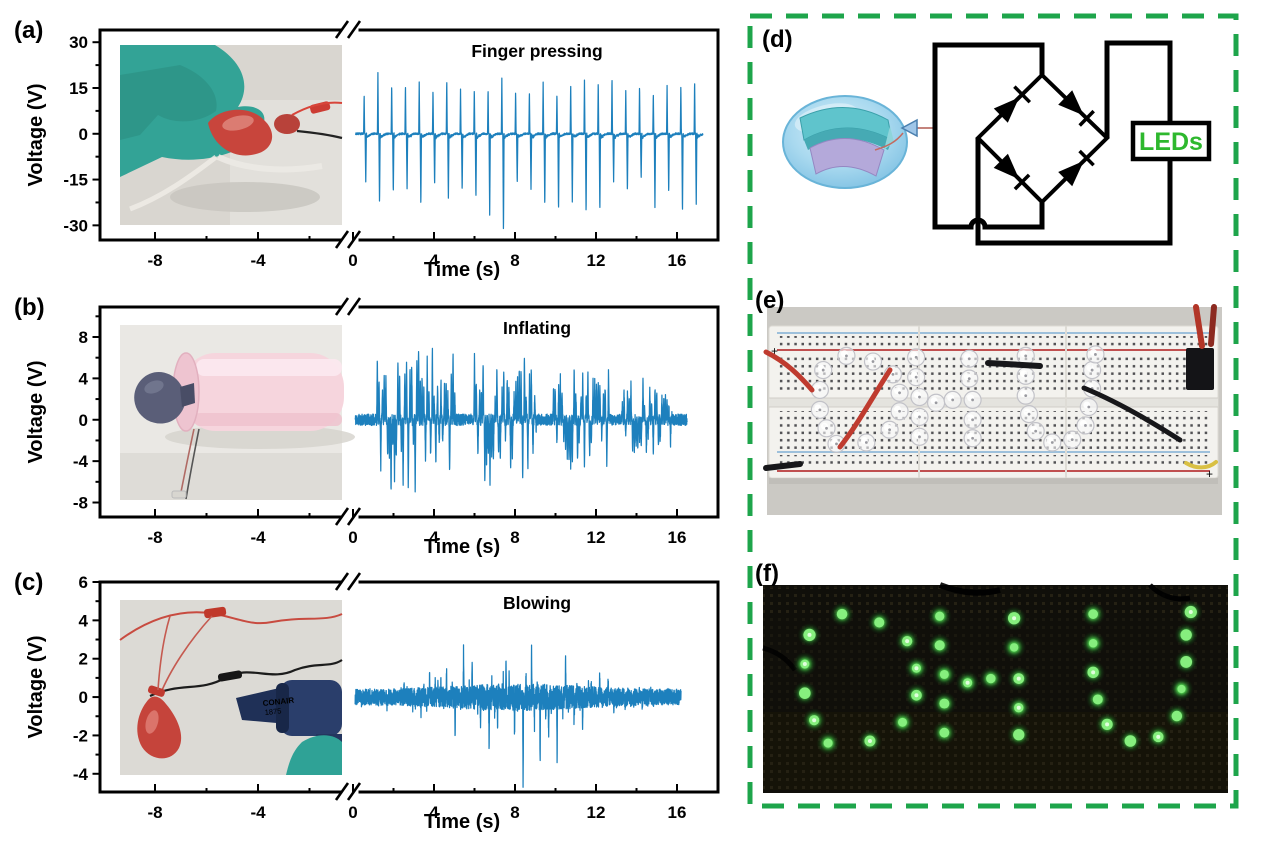 This screenshot has width=1269, height=856. What do you see at coordinates (83, 582) in the screenshot?
I see `y-tick-label: 6` at bounding box center [83, 582].